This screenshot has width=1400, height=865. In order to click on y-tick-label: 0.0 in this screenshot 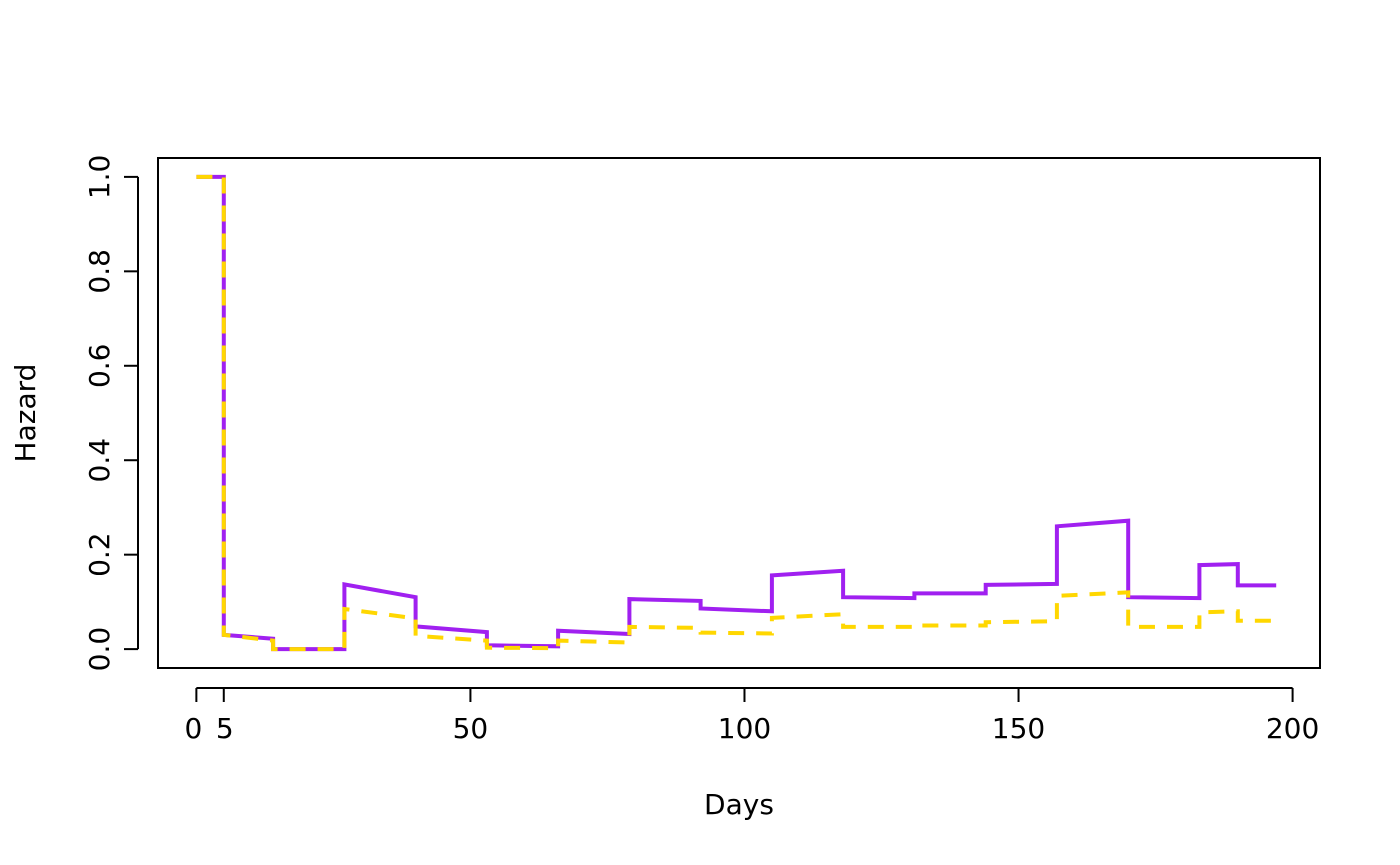, I will do `click(99, 649)`.